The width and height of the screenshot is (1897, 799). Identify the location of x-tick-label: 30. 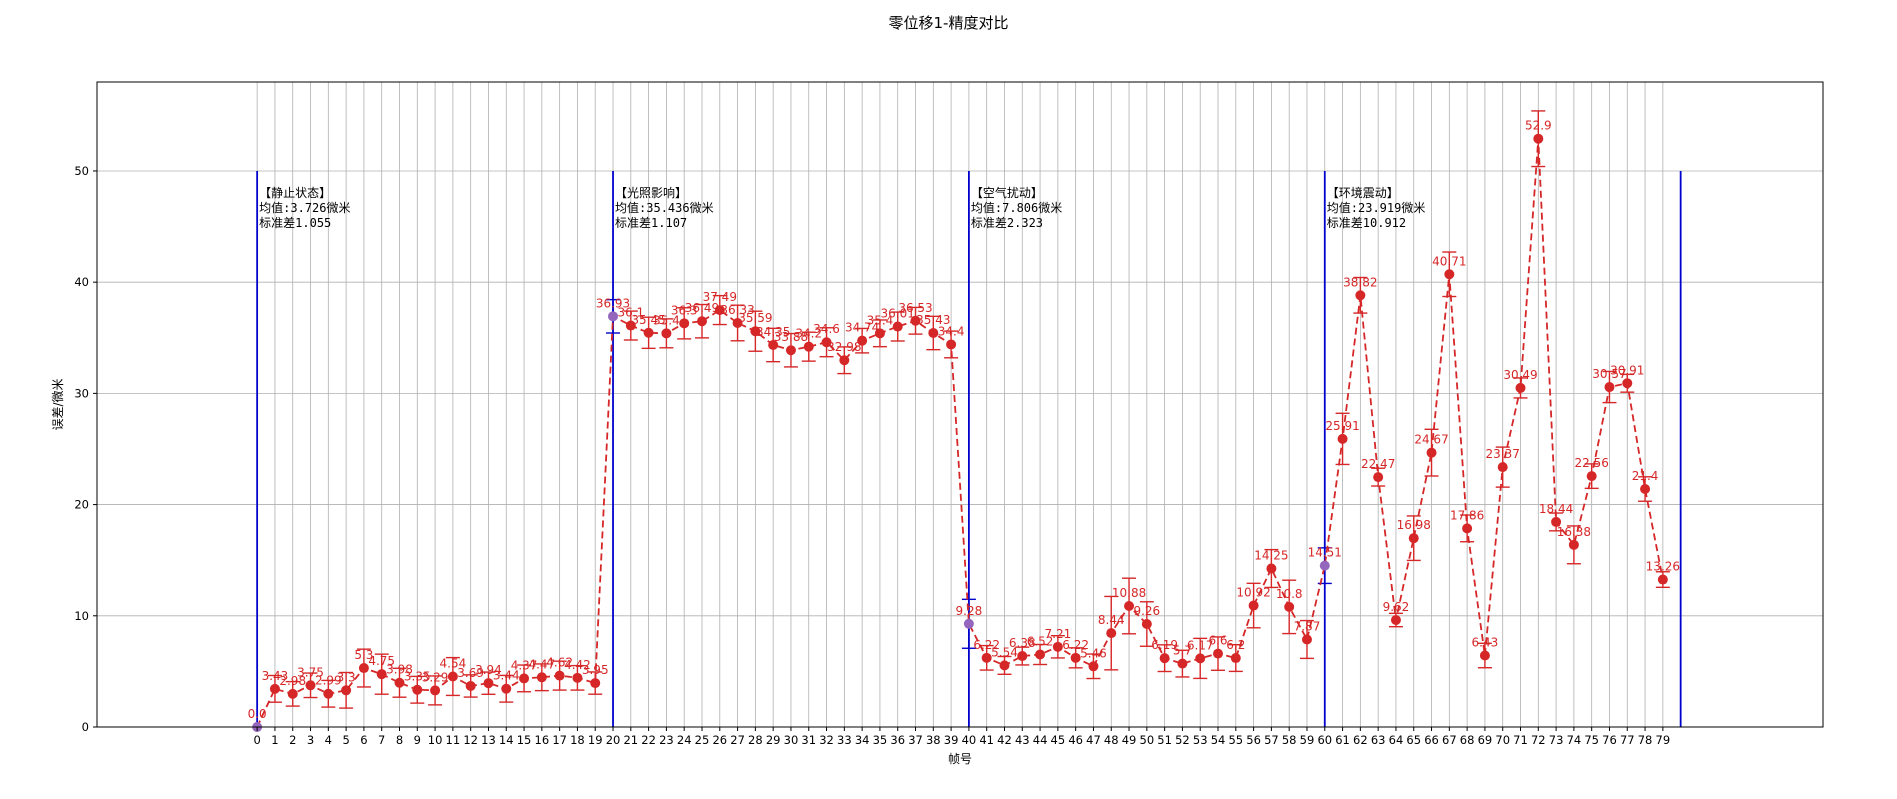
(791, 740).